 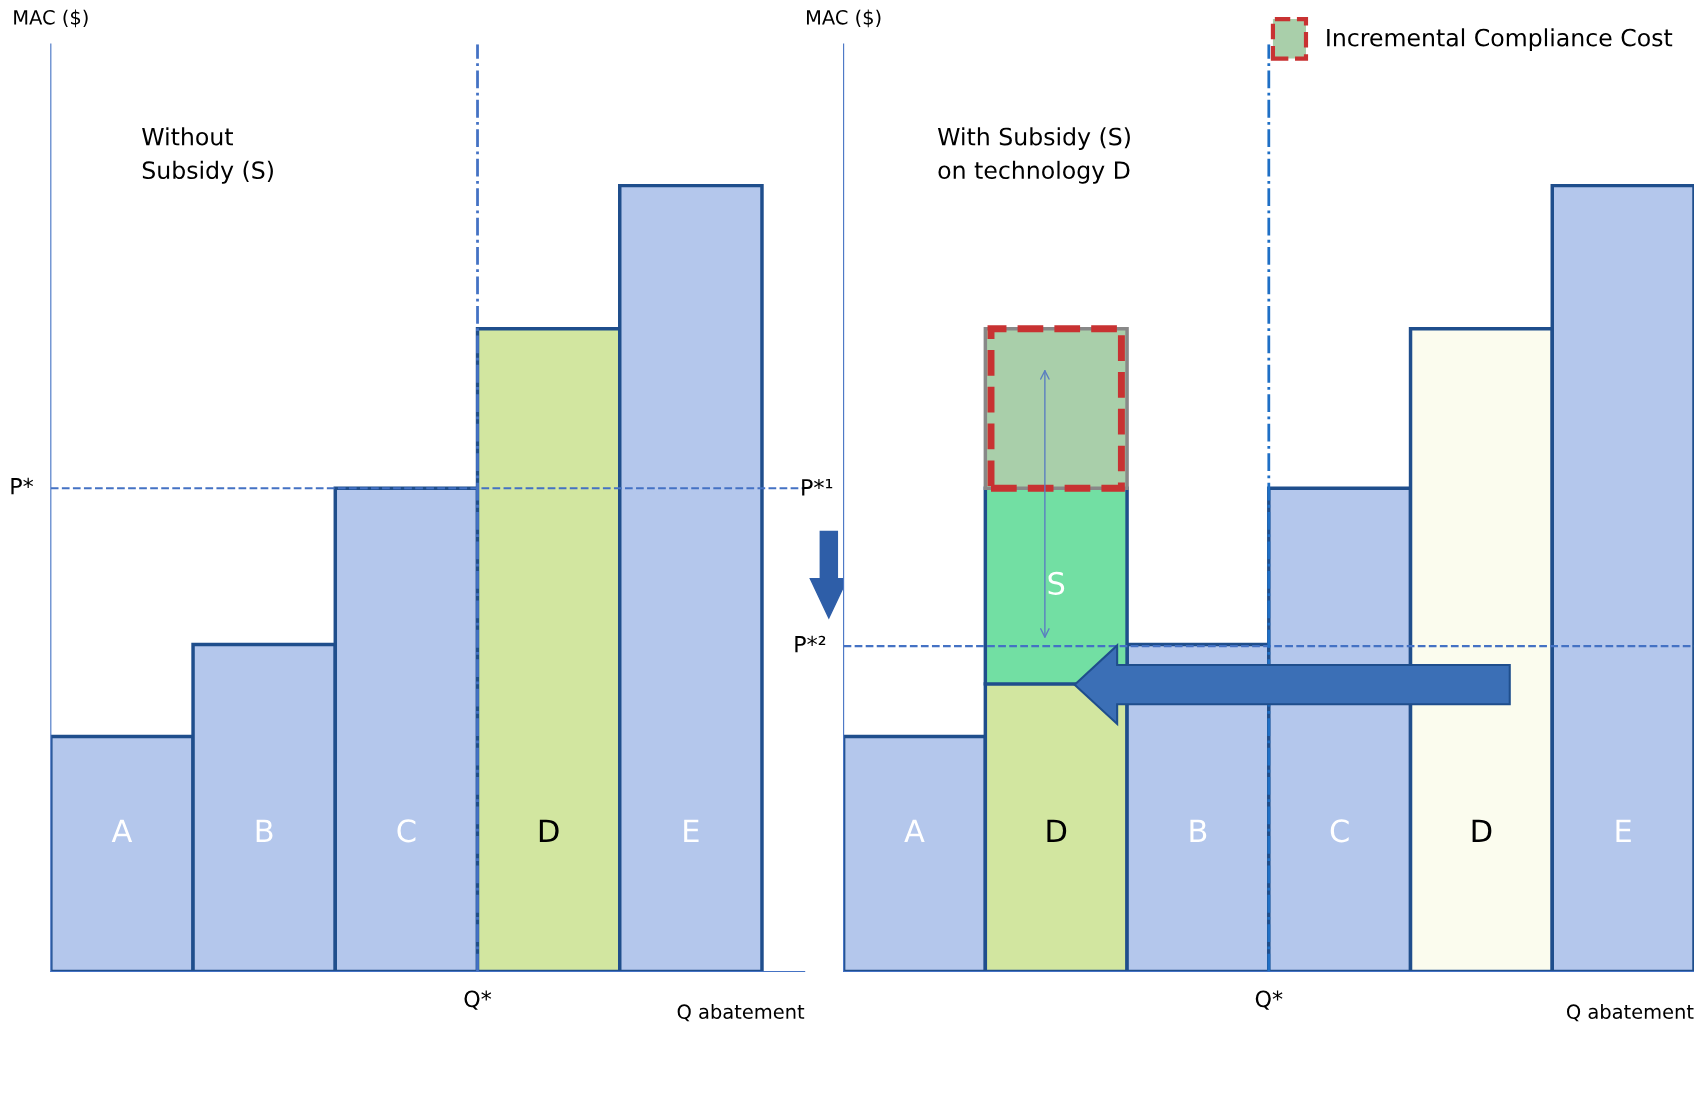 What do you see at coordinates (1056, 583) in the screenshot?
I see `series-label: S` at bounding box center [1056, 583].